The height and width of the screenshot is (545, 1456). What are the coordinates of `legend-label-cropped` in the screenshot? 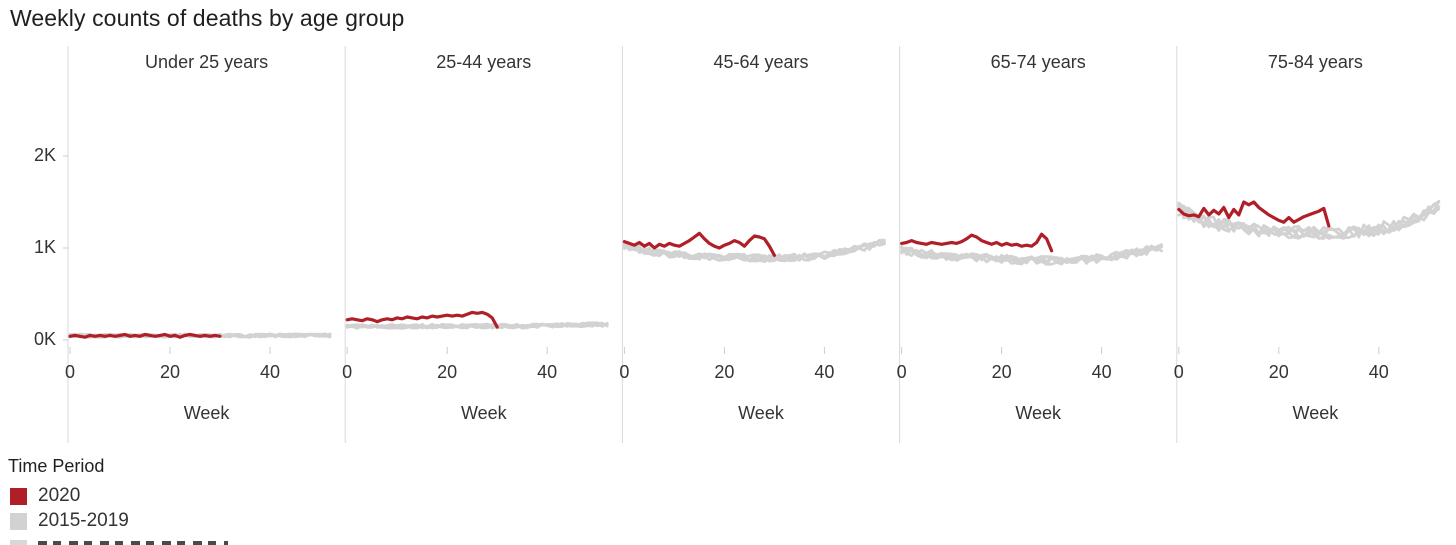 It's located at (133, 543).